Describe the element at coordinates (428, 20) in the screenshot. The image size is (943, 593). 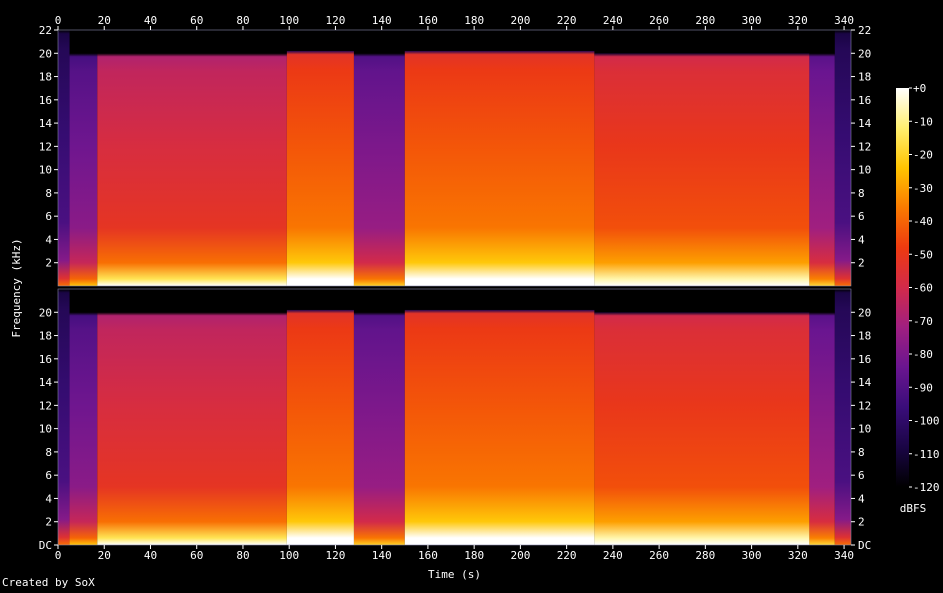
I see `x-tick-label-top: 160` at that location.